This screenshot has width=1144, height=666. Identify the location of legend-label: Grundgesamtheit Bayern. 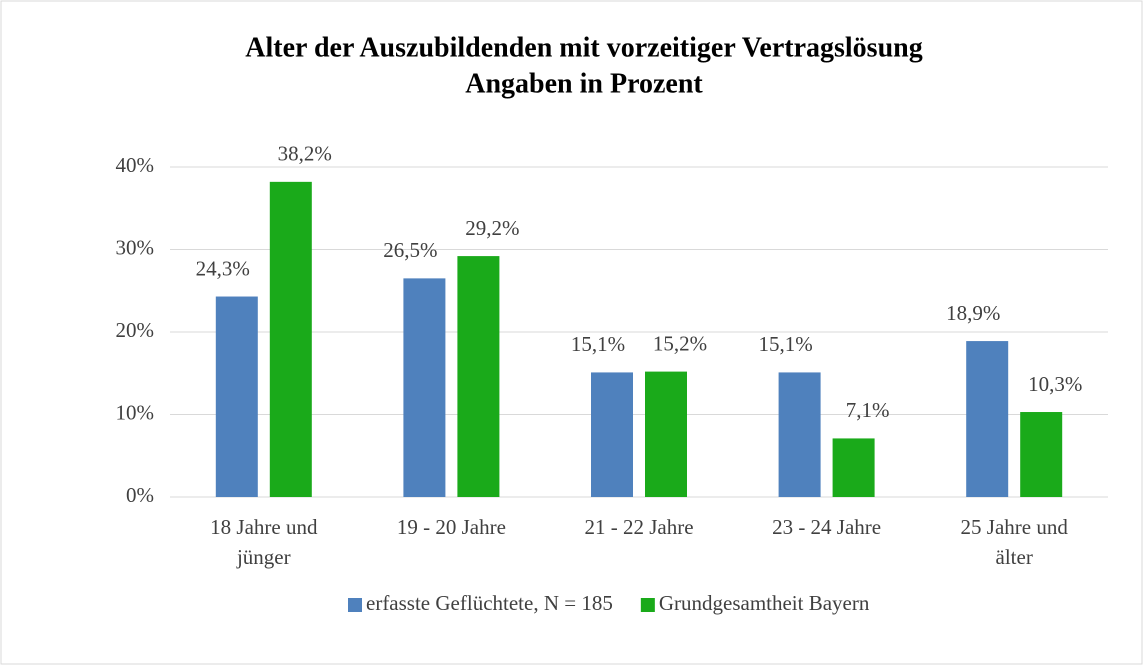
(764, 603).